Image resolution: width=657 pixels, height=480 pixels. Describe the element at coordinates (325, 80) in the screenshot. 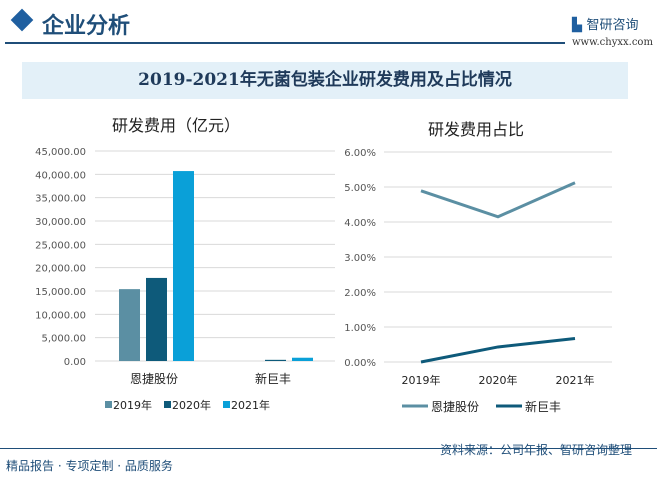

I see `chart-banner-title: 2019-2021年无菌包装企业研发费用及占比情况` at that location.